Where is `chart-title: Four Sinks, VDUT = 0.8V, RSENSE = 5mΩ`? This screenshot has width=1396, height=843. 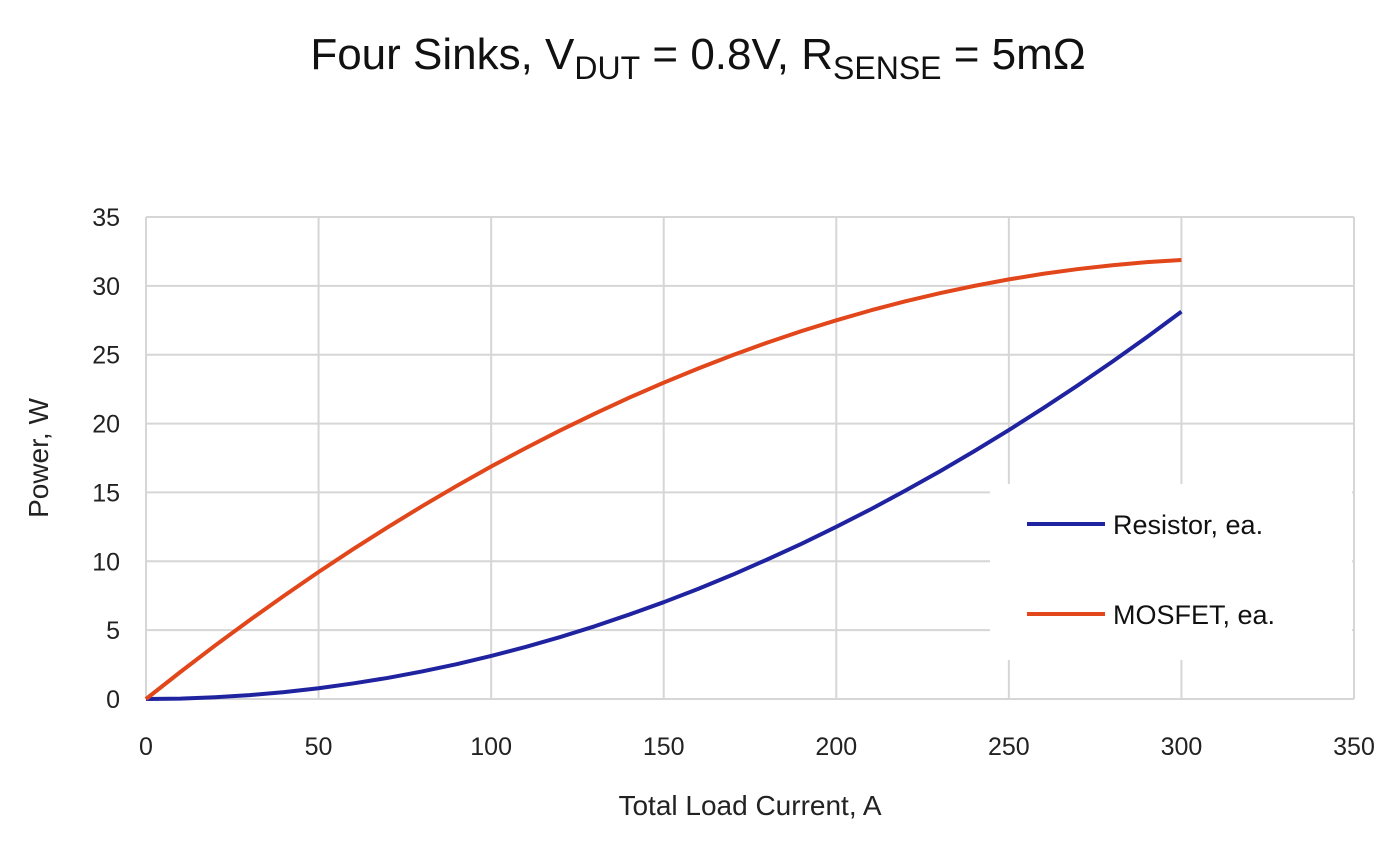
chart-title: Four Sinks, VDUT = 0.8V, RSENSE = 5mΩ is located at coordinates (698, 58).